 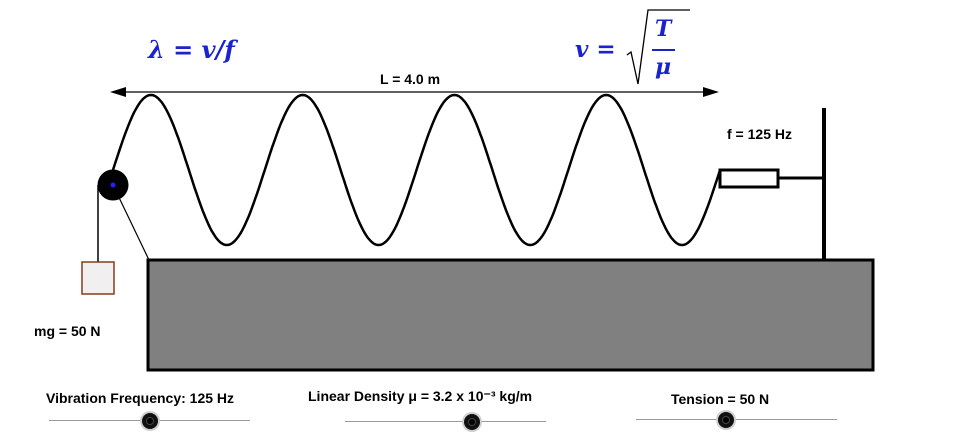 What do you see at coordinates (759, 134) in the screenshot?
I see `frequency-label: f = 125 Hz` at bounding box center [759, 134].